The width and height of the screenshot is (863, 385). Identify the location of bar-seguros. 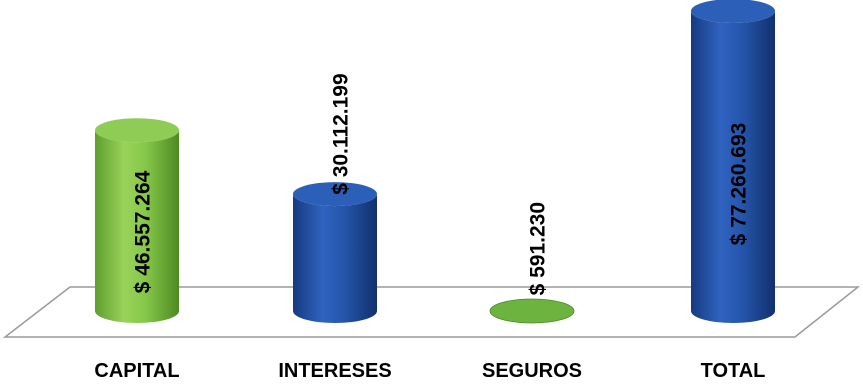
(532, 311).